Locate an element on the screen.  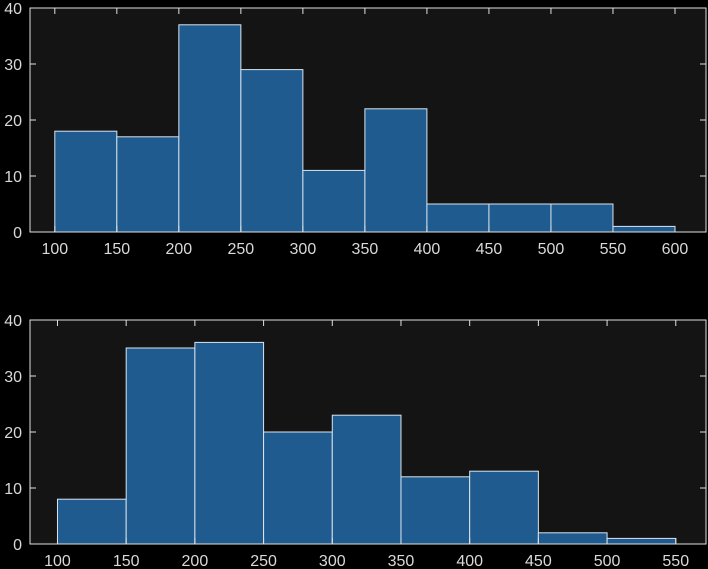
x-tick-label-top-250: 250 is located at coordinates (241, 249).